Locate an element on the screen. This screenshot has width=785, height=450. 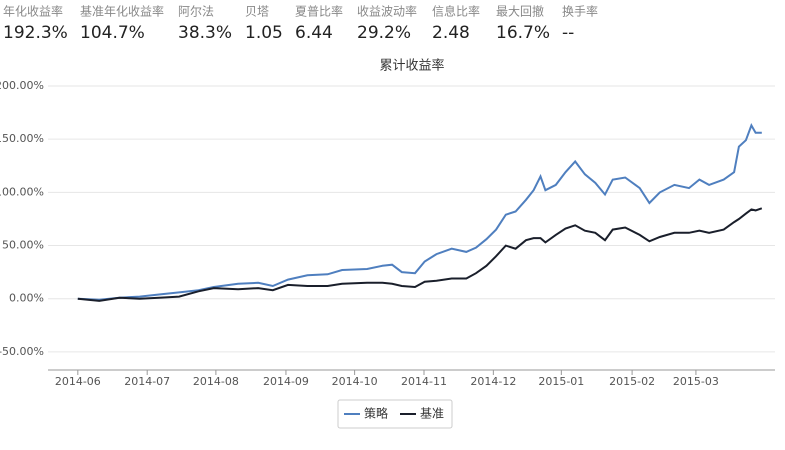
stat-value: -- is located at coordinates (568, 33).